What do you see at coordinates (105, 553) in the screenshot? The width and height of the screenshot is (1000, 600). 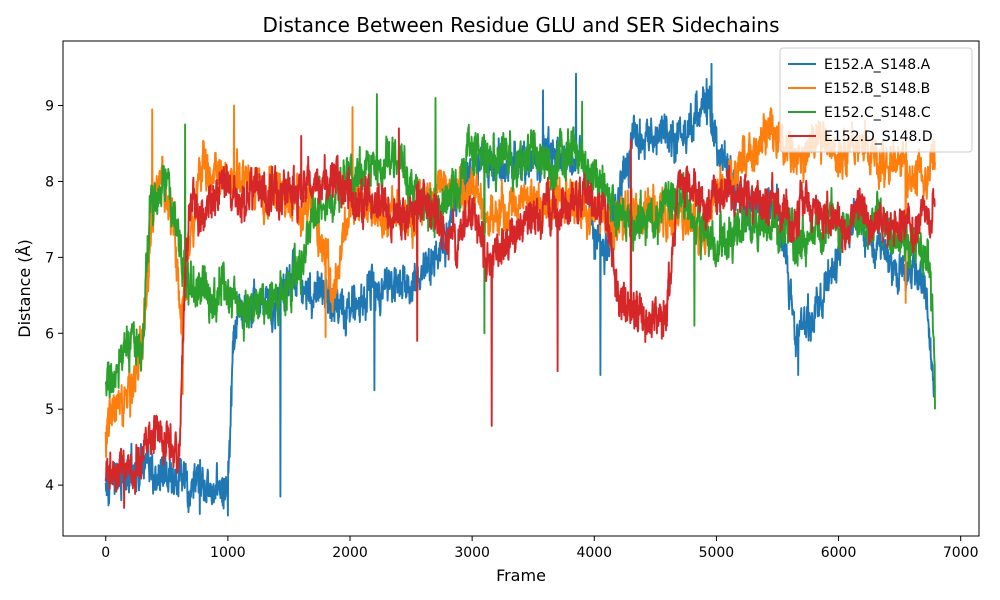 I see `x-tick-label: 0` at bounding box center [105, 553].